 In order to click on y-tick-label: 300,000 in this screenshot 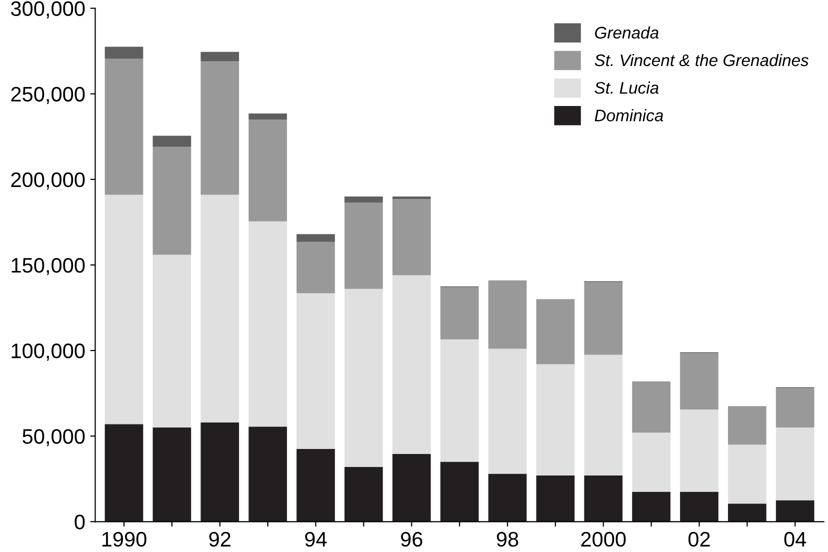, I will do `click(47, 9)`.